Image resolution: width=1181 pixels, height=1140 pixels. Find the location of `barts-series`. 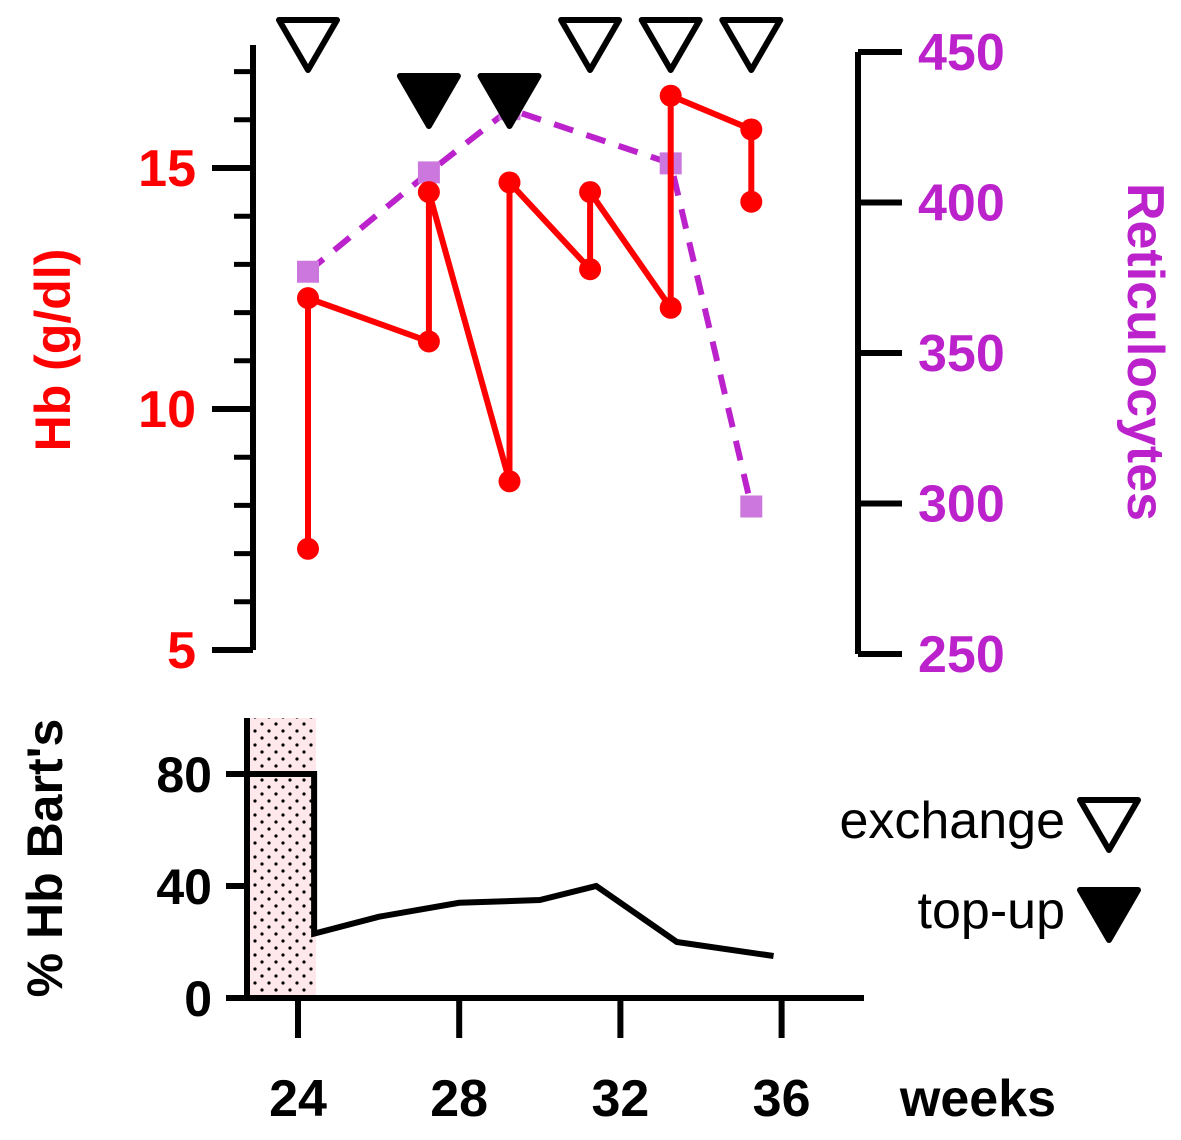

barts-series is located at coordinates (510, 865).